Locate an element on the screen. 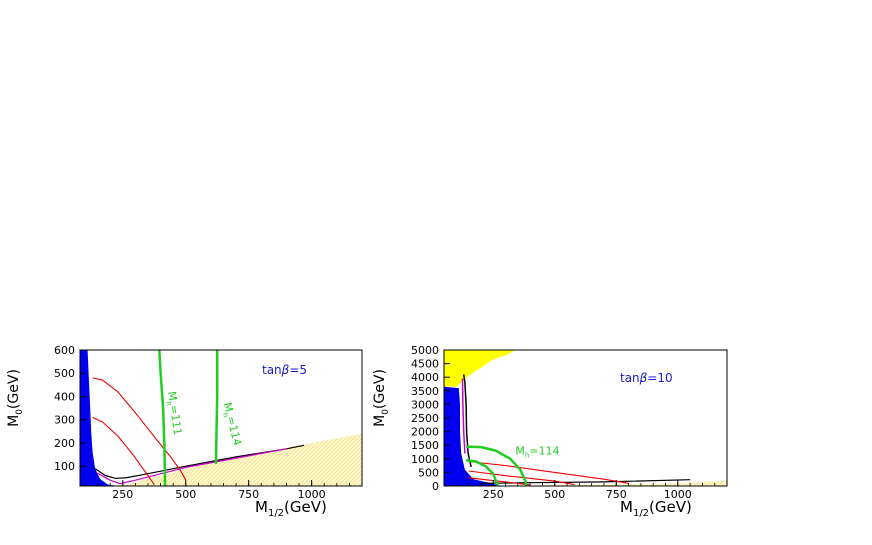 This screenshot has height=545, width=872. y-tick-label: 1000 is located at coordinates (425, 459).